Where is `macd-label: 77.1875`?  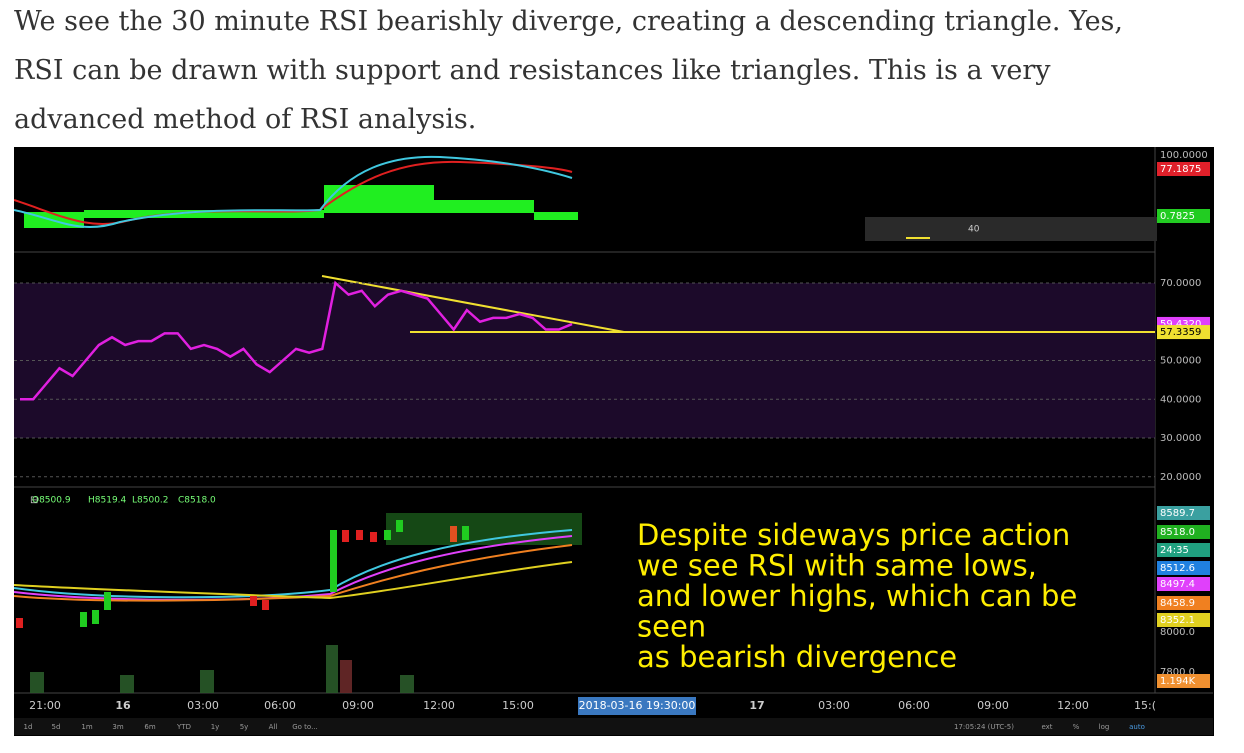
macd-label: 77.1875 is located at coordinates (1180, 169).